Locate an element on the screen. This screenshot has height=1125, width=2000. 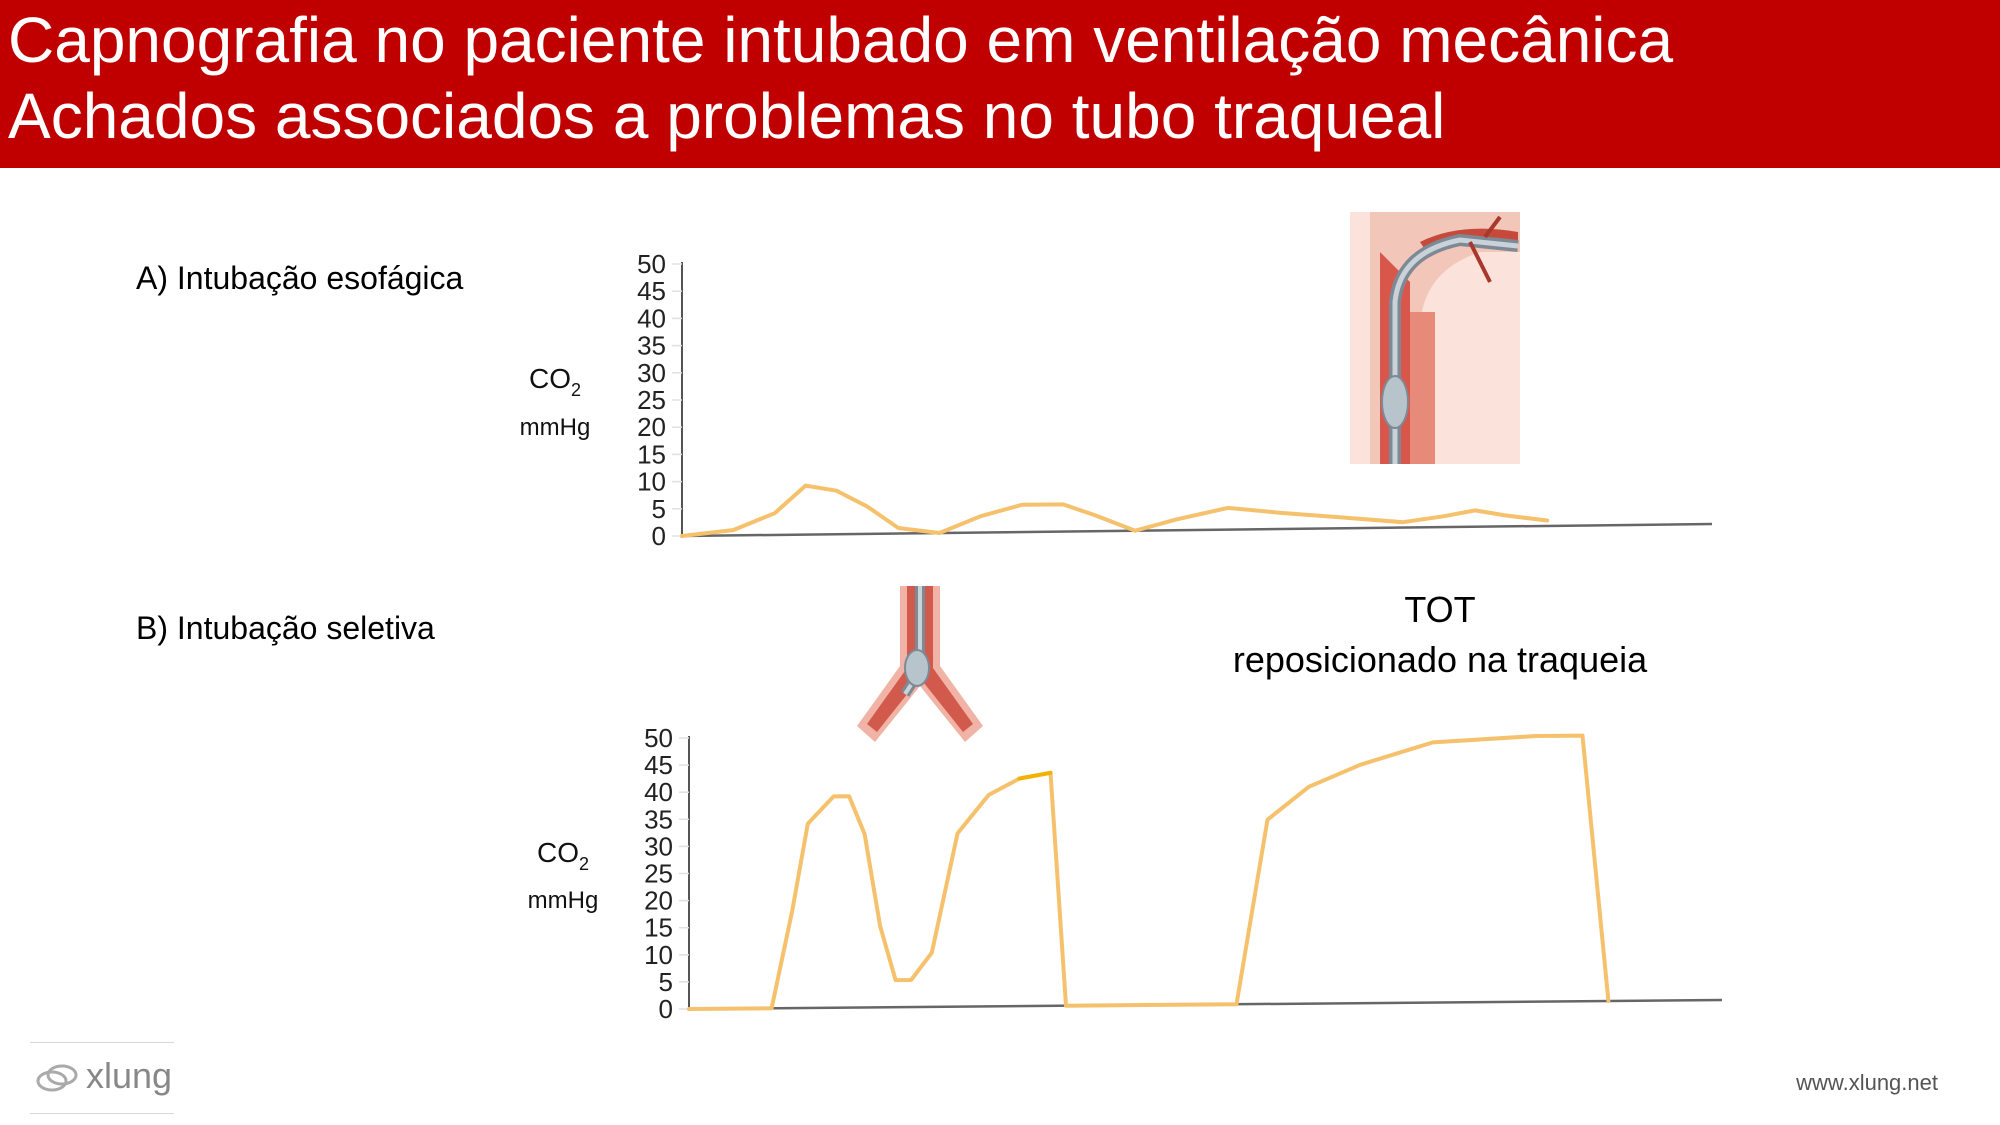
chart-a-x-axis is located at coordinates (1197, 530).